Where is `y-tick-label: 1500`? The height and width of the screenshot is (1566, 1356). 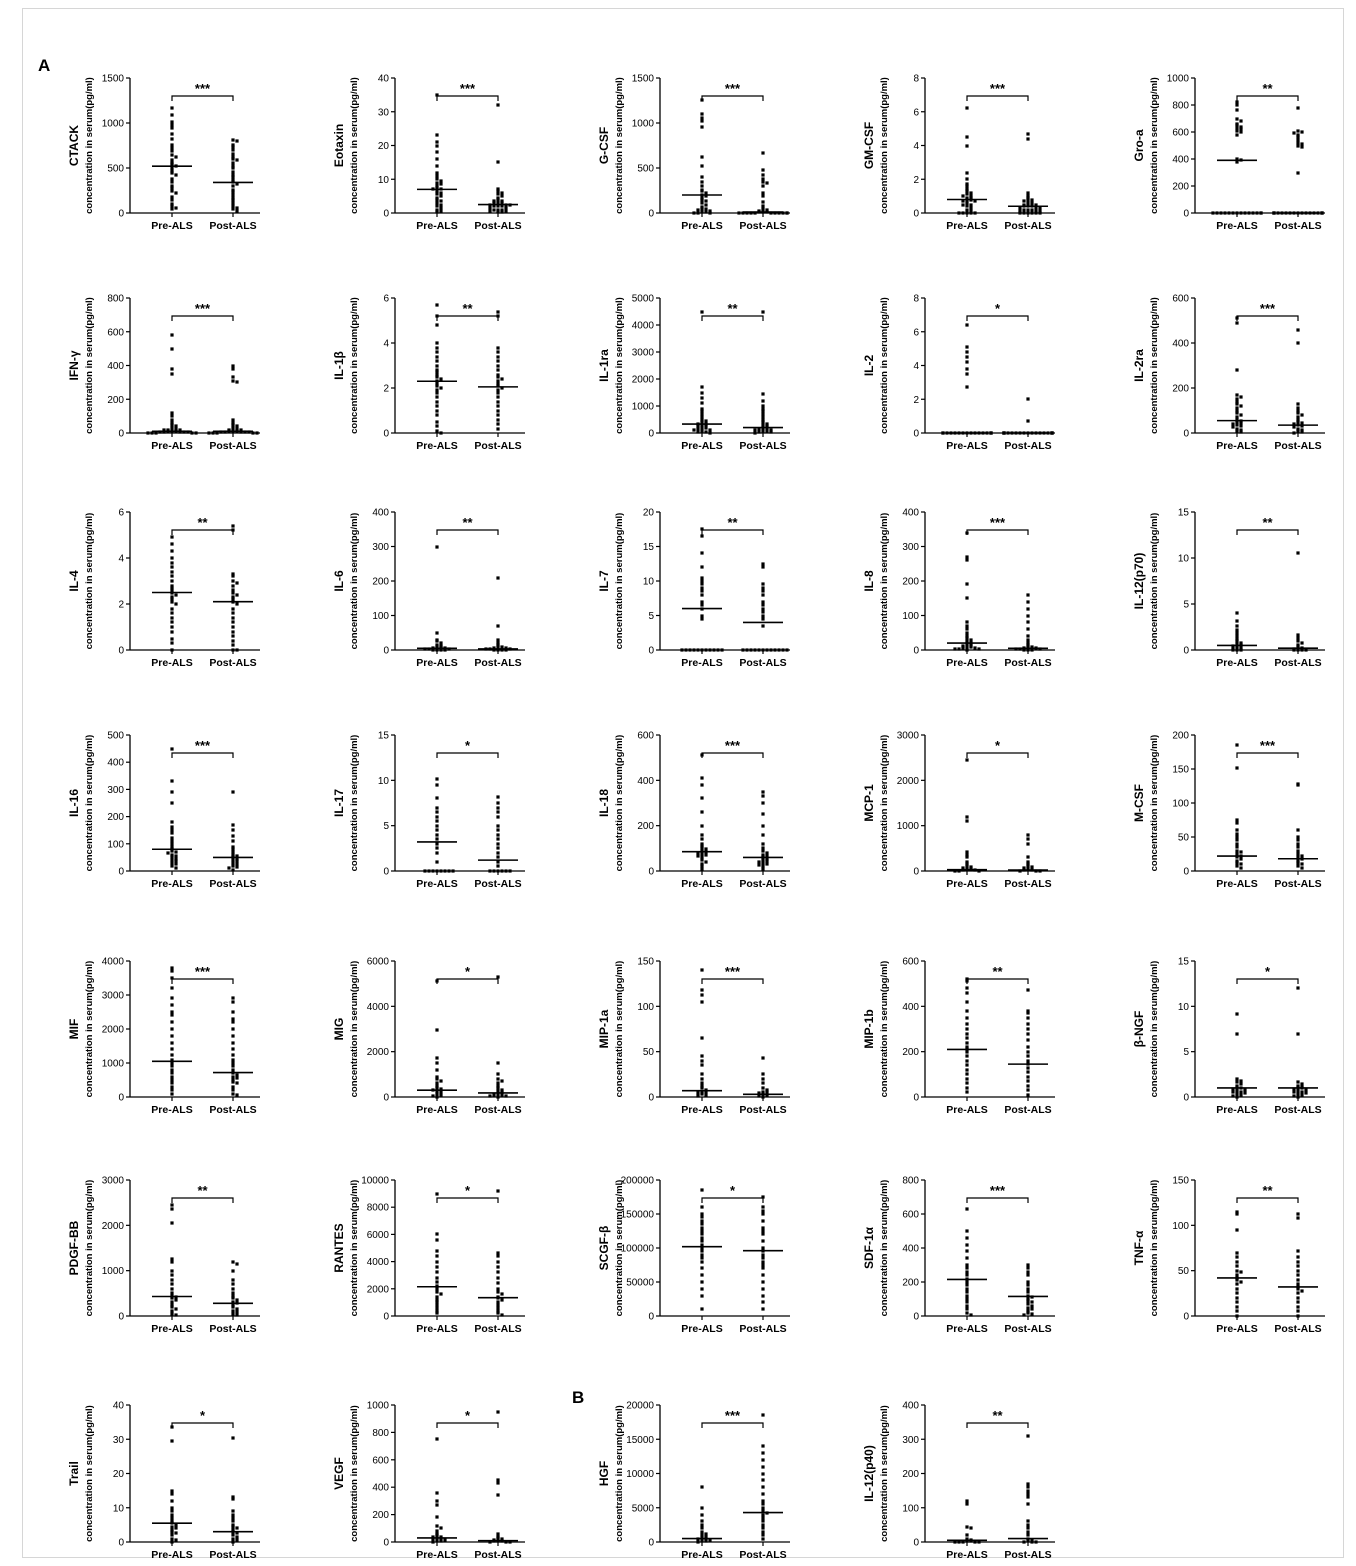 y-tick-label: 1500 is located at coordinates (113, 79).